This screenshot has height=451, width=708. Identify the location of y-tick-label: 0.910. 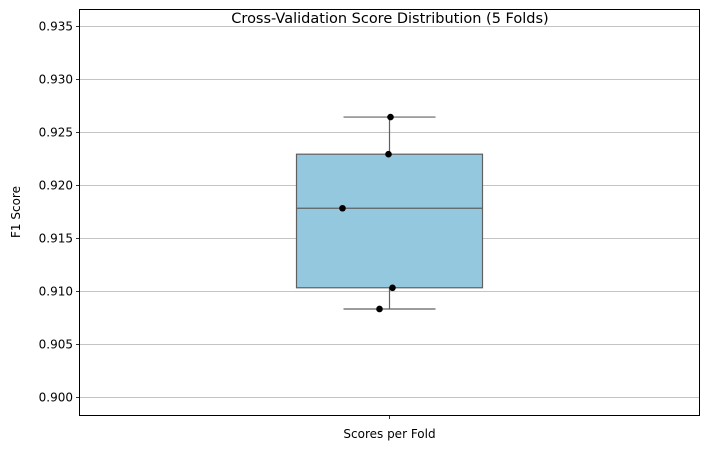
(56, 292).